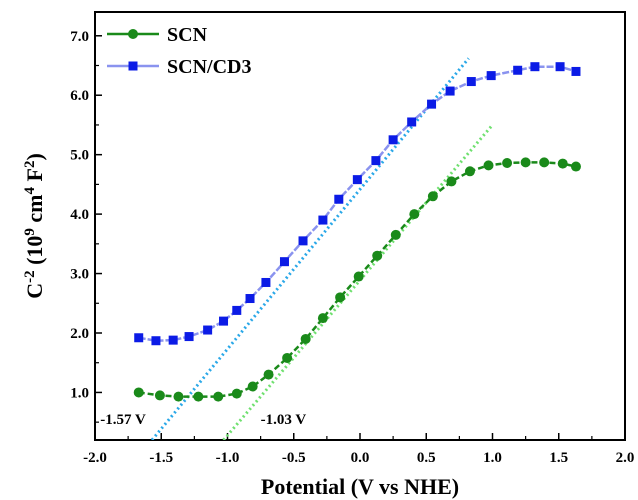 The image size is (638, 500). What do you see at coordinates (79, 37) in the screenshot?
I see `y-tick-label: 7.0` at bounding box center [79, 37].